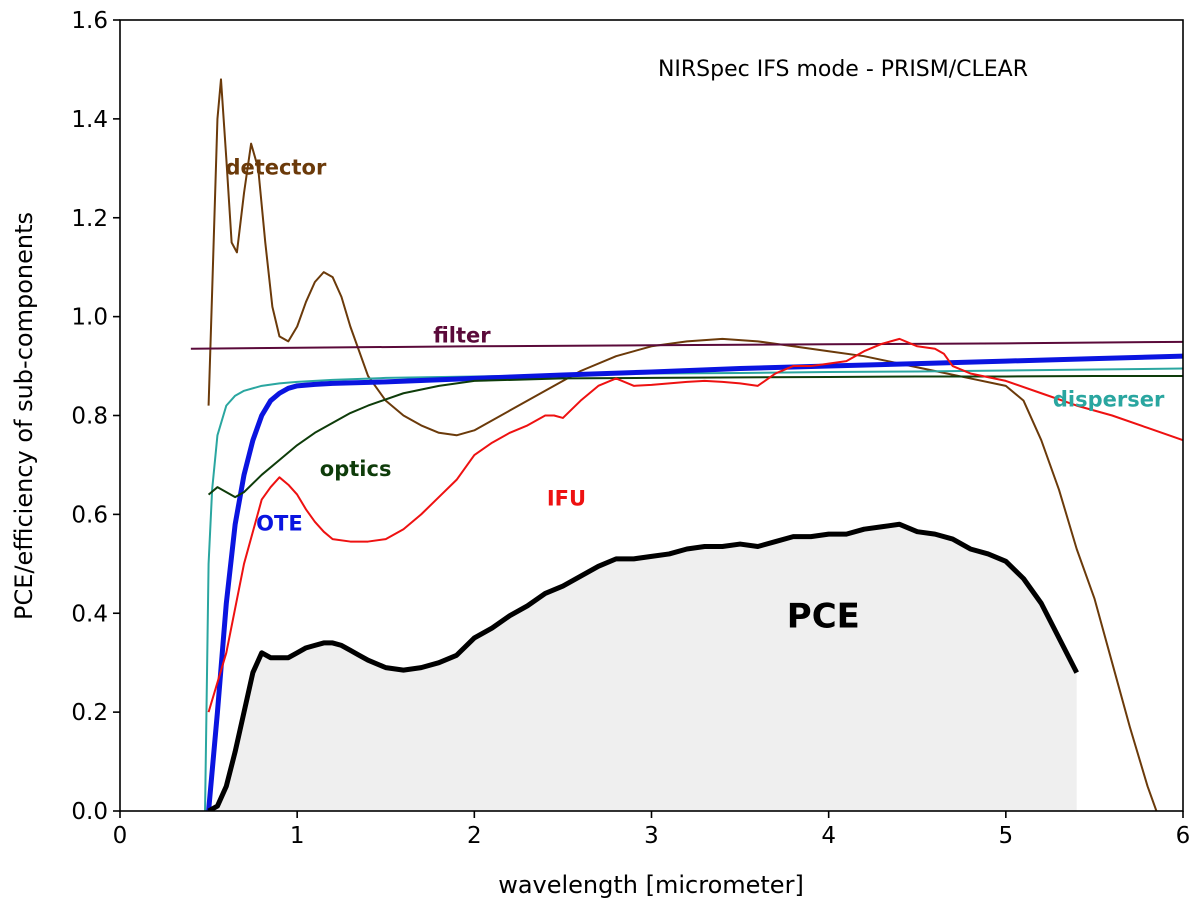 The image size is (1200, 899). I want to click on y-tick-label: 0.4, so click(89, 614).